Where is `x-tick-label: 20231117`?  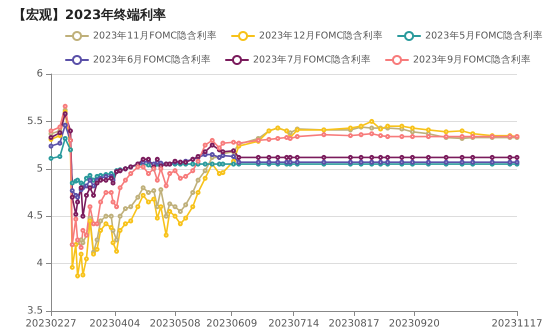 x-tick-label: 20231117 is located at coordinates (517, 324).